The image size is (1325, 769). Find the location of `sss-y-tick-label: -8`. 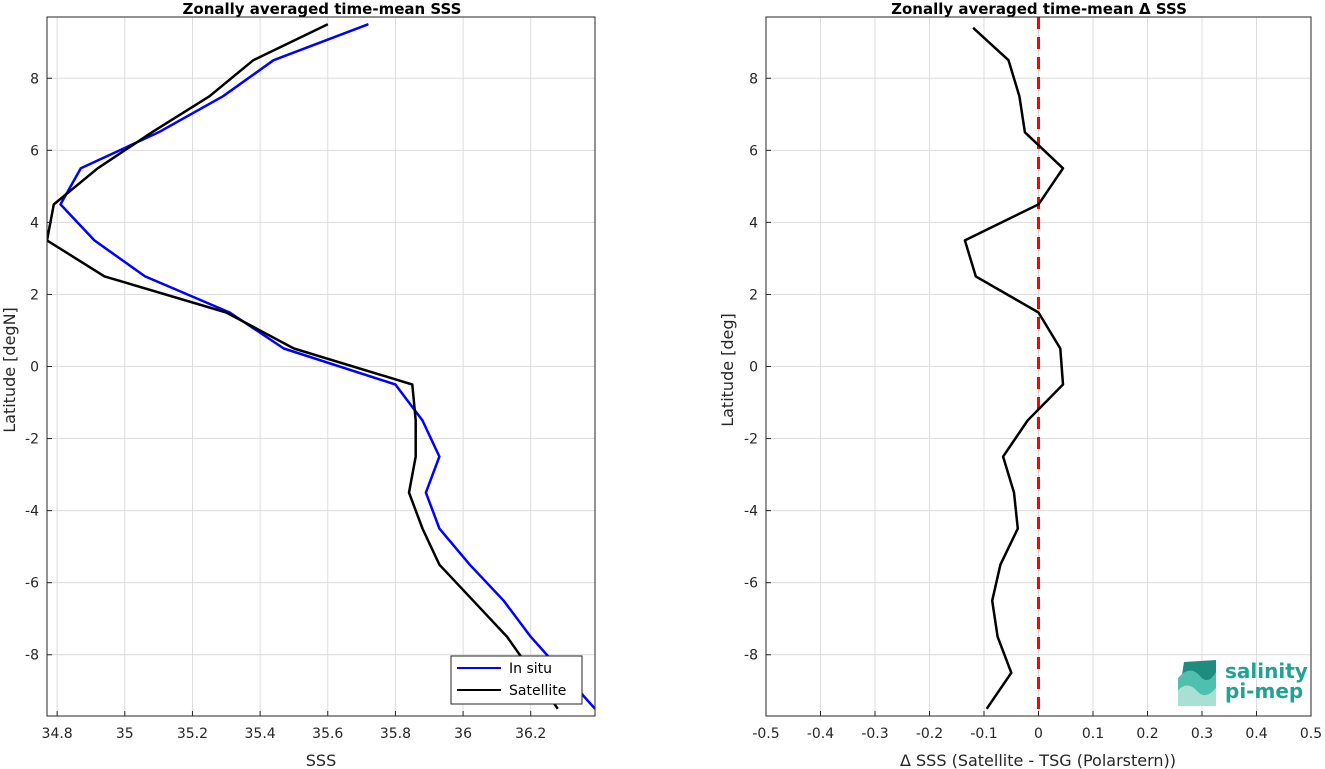

sss-y-tick-label: -8 is located at coordinates (32, 656).